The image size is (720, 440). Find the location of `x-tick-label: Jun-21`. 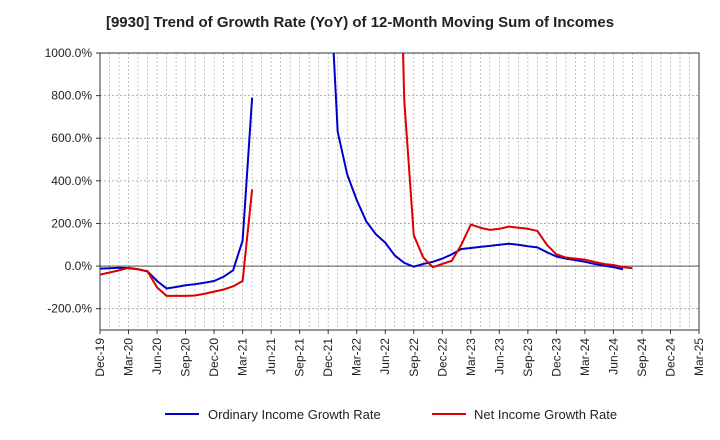

x-tick-label: Jun-21 is located at coordinates (271, 356).